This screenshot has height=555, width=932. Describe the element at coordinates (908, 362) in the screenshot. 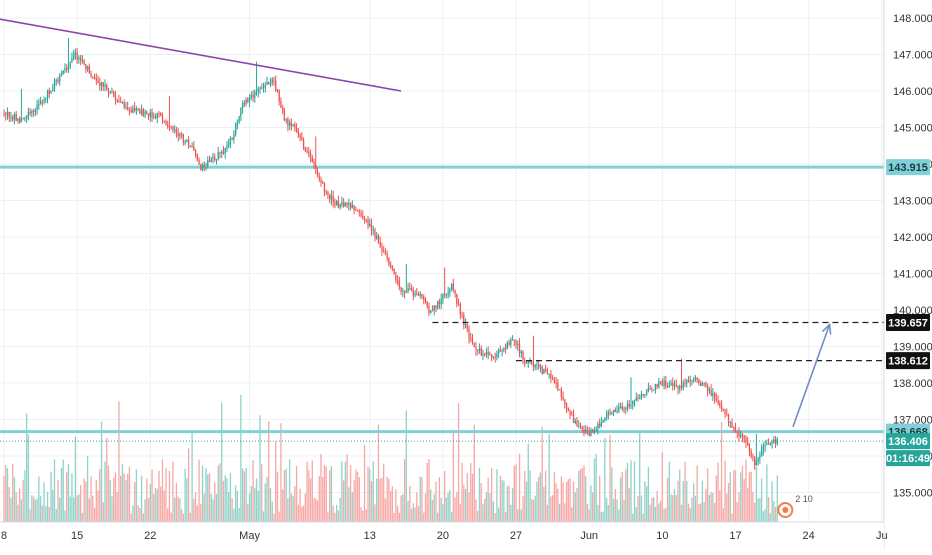

I see `target-badge-text: 138.612` at that location.